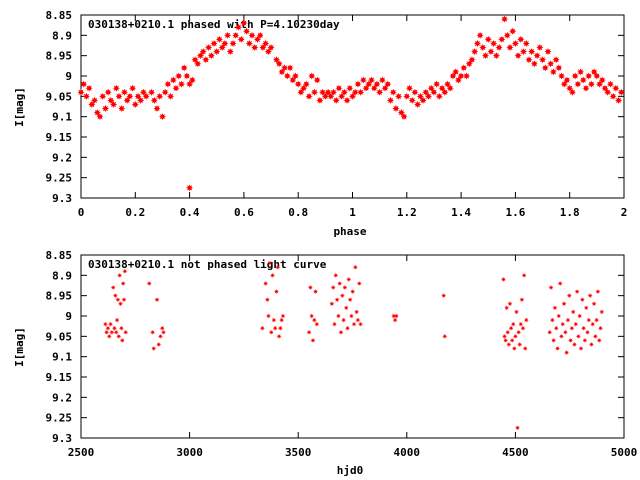 The width and height of the screenshot is (640, 480). What do you see at coordinates (349, 231) in the screenshot?
I see `x-axis-label: phase` at bounding box center [349, 231].